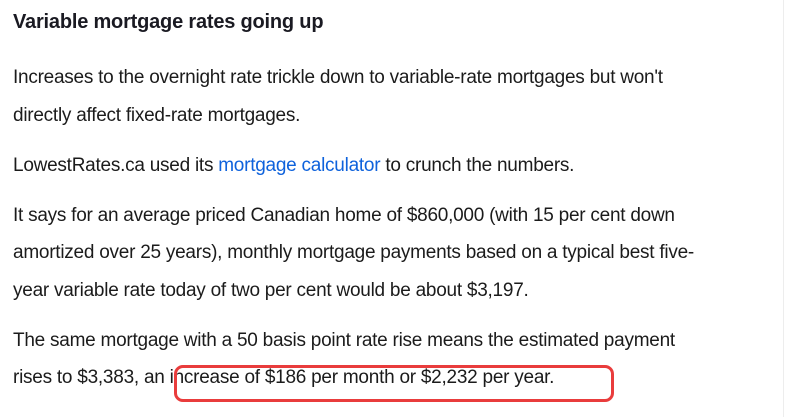 Image resolution: width=787 pixels, height=417 pixels. I want to click on text-segment: LowestRates.ca used its, so click(116, 165).